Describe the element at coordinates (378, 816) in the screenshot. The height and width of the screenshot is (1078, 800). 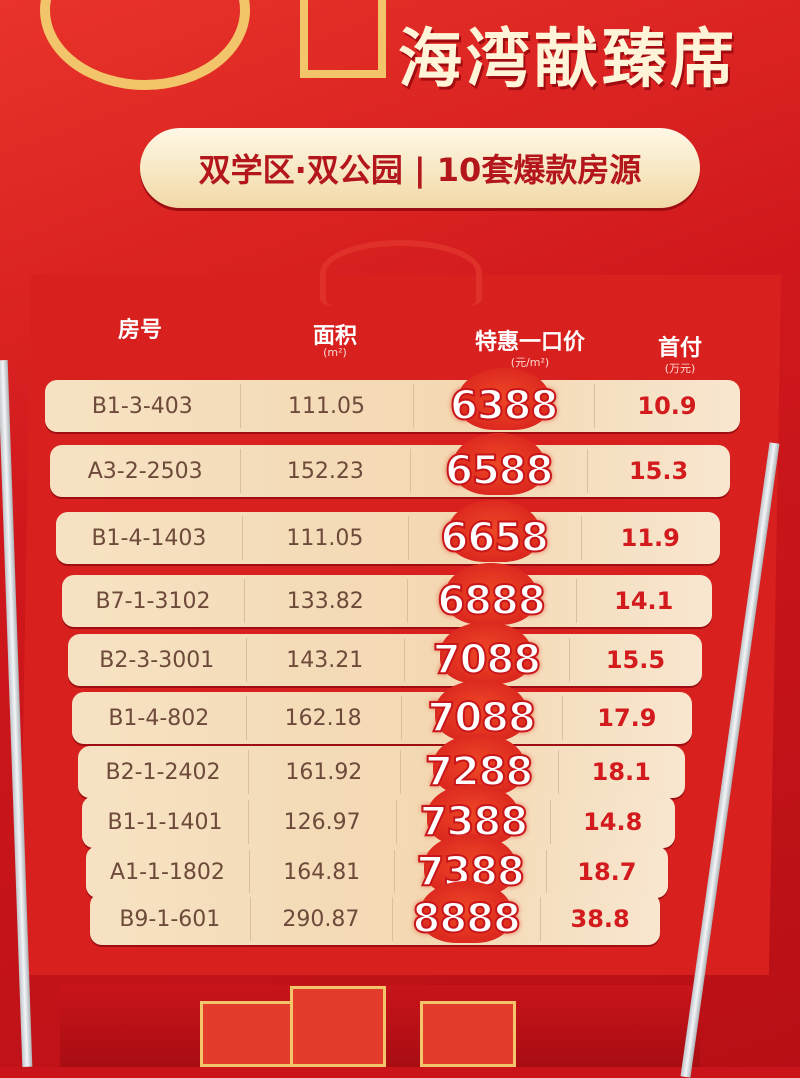
I see `table-row: B1-1-1401 126.97 7388 14.8` at that location.